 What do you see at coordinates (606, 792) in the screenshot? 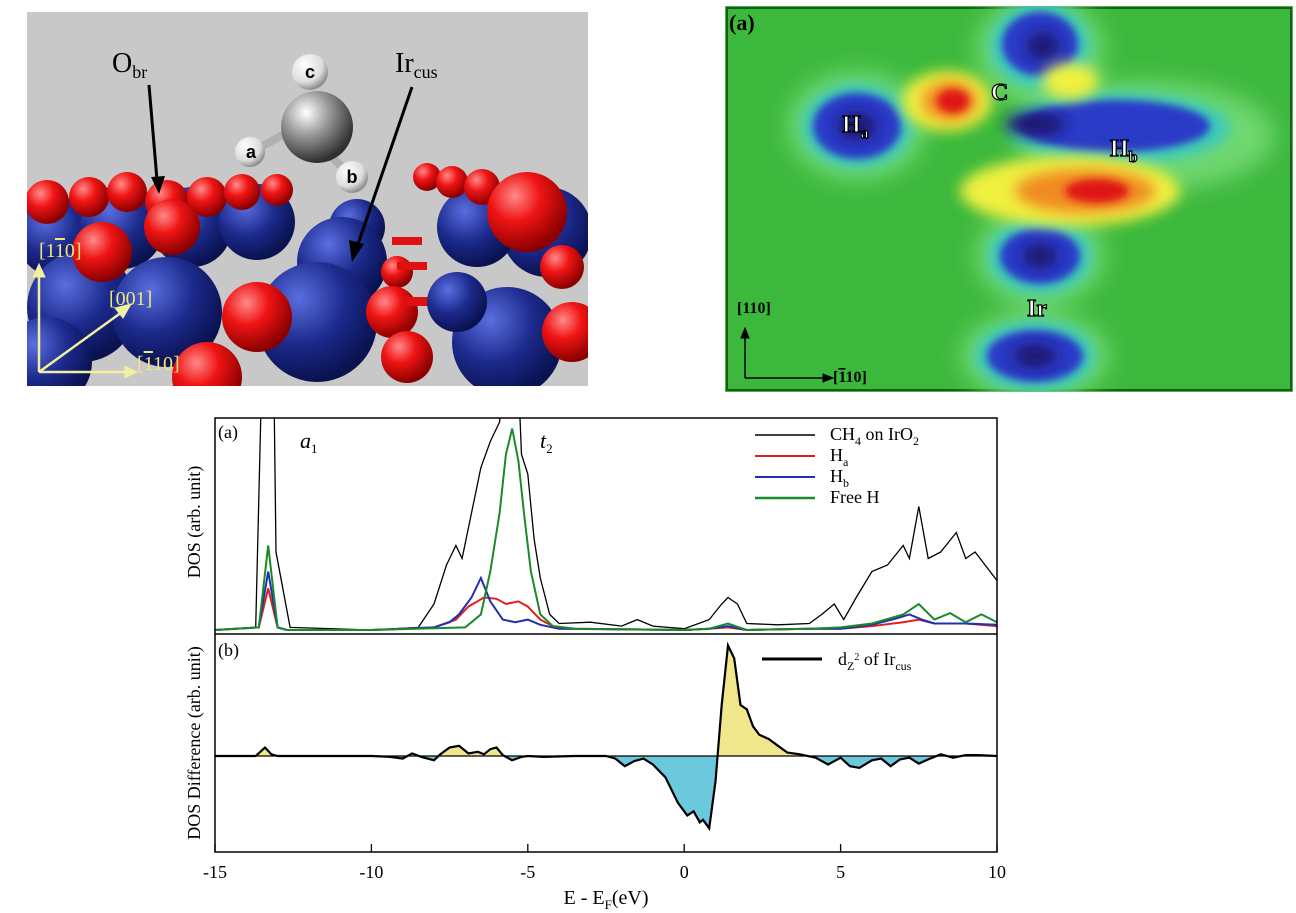
I see `negative-difference-fill` at bounding box center [606, 792].